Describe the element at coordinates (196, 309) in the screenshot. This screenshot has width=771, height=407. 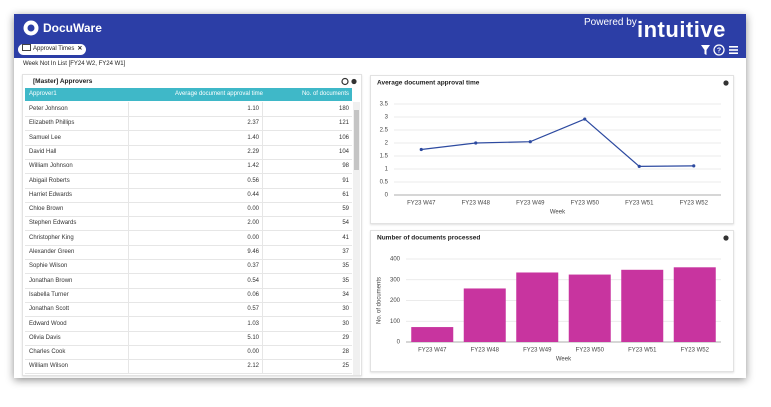
I see `table-cell: 0.57` at that location.